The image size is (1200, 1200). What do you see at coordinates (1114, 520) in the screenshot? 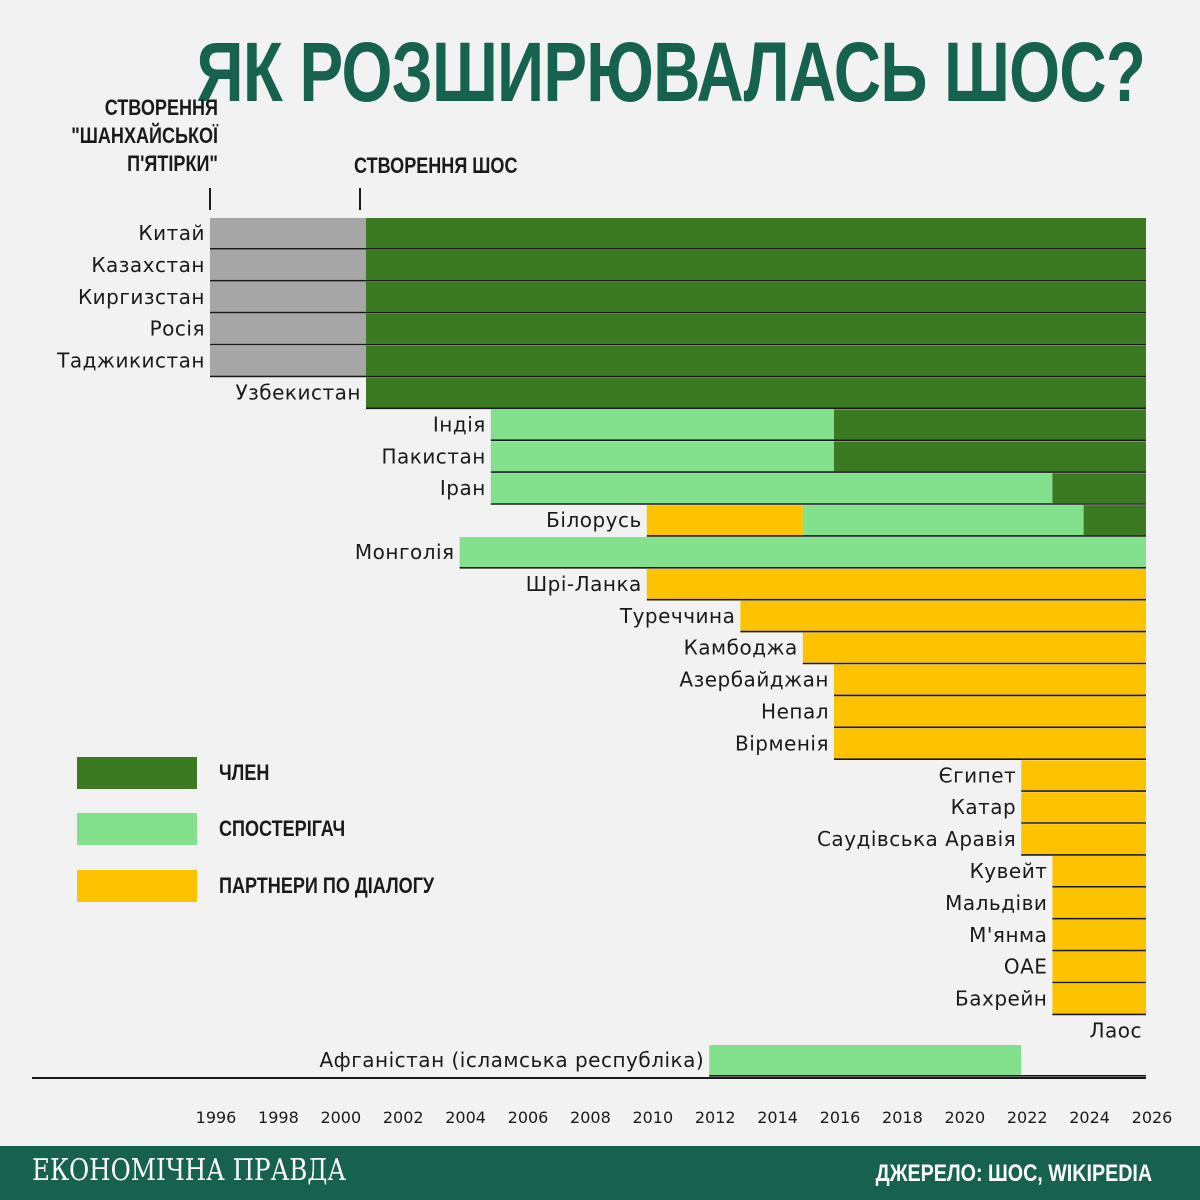
I see `bar-білорусь-member` at bounding box center [1114, 520].